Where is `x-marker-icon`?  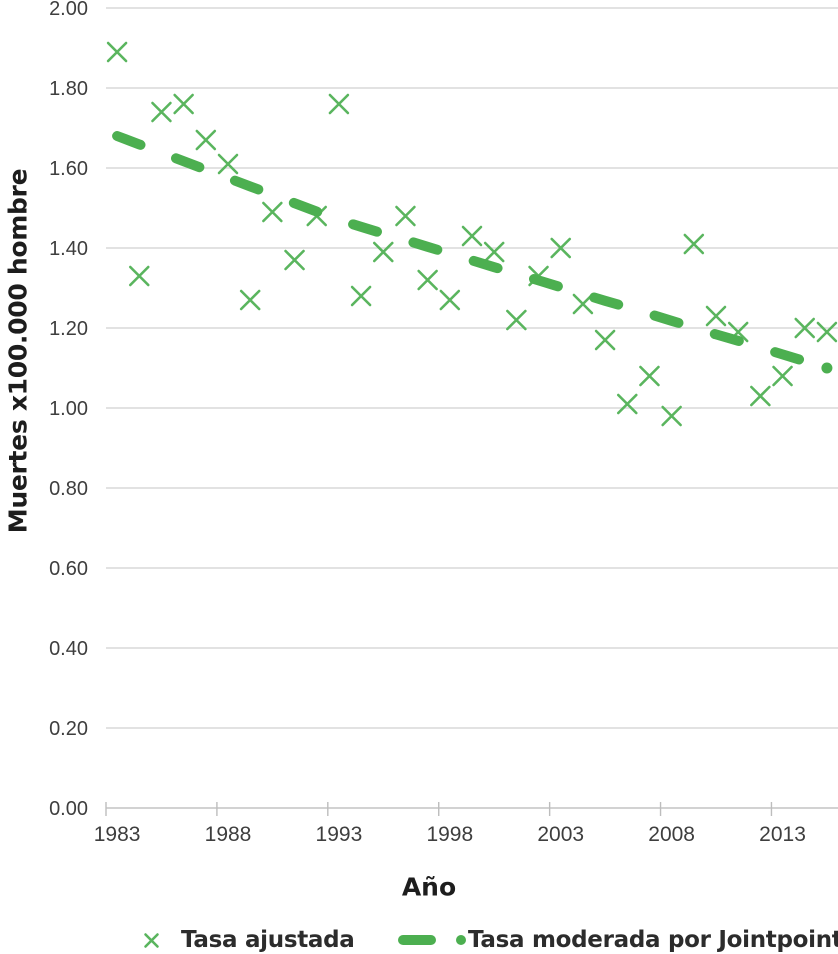 x-marker-icon is located at coordinates (151, 940).